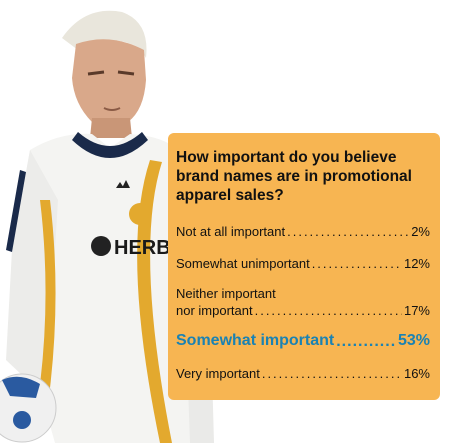  Describe the element at coordinates (416, 373) in the screenshot. I see `result-value: 16%` at that location.